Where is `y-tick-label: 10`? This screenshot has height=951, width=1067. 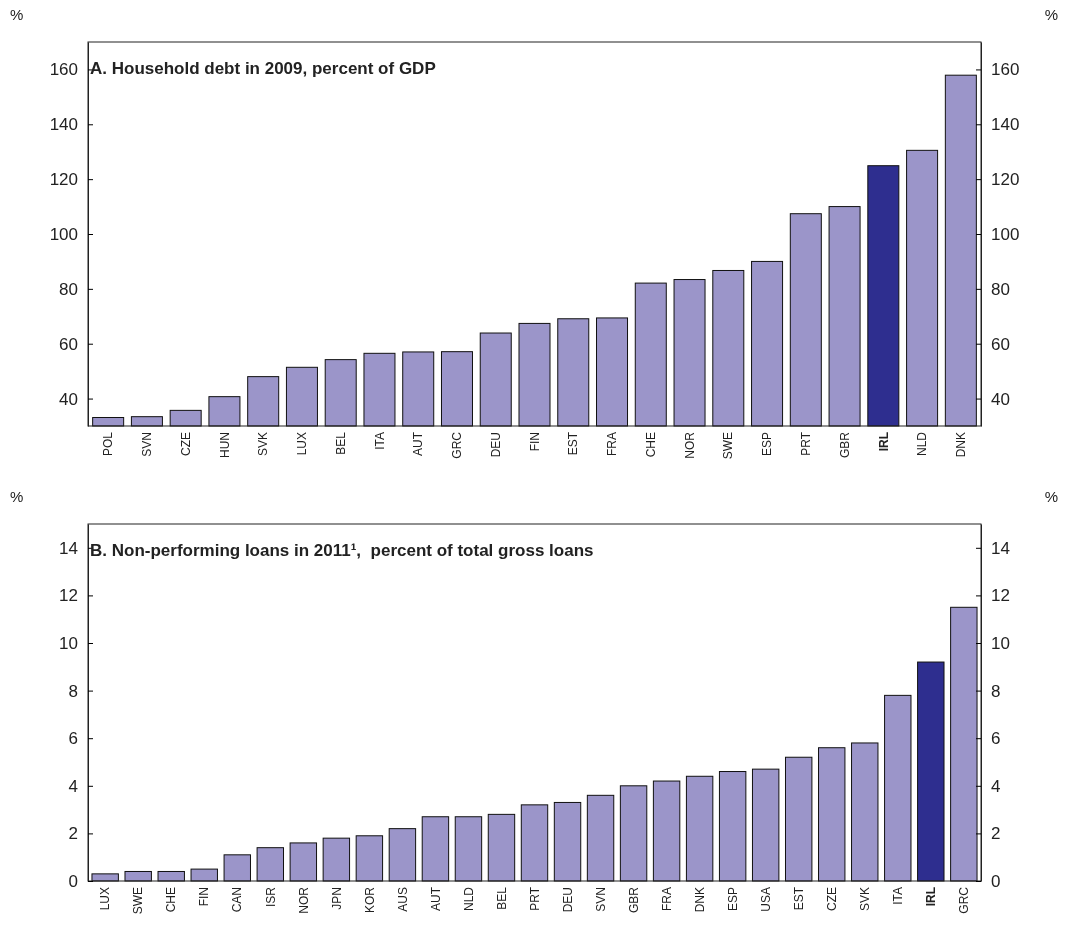 y-tick-label: 10 is located at coordinates (68, 643).